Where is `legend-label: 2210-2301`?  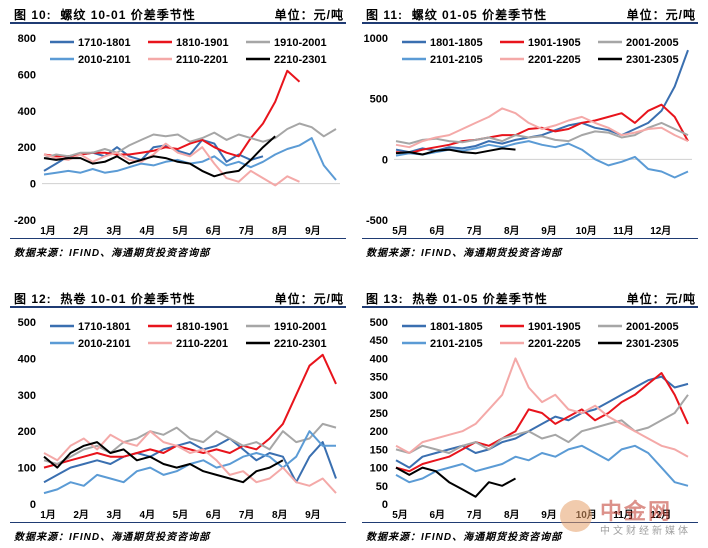
legend-label: 2210-2301 is located at coordinates (300, 344).